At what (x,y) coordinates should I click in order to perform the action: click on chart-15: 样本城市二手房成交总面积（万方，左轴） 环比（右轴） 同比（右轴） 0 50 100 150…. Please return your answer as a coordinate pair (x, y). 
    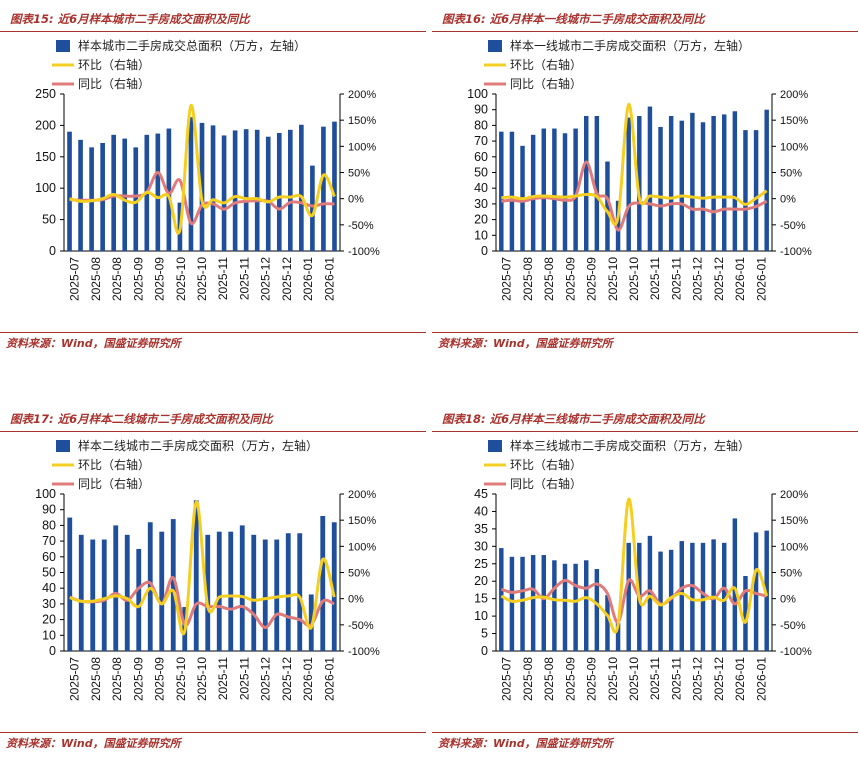
    Looking at the image, I should click on (207, 169).